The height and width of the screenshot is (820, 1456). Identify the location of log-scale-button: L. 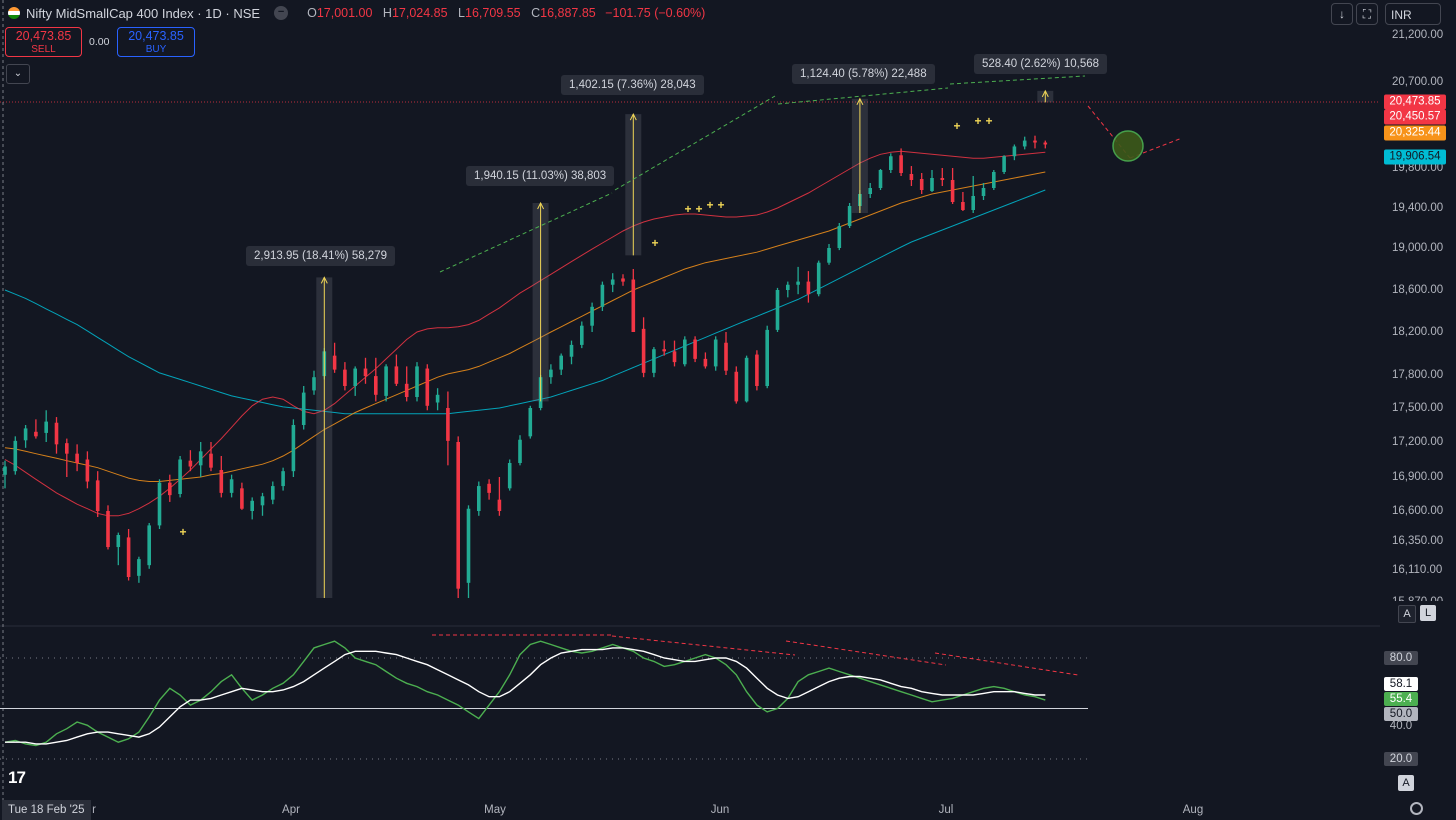
(1428, 613).